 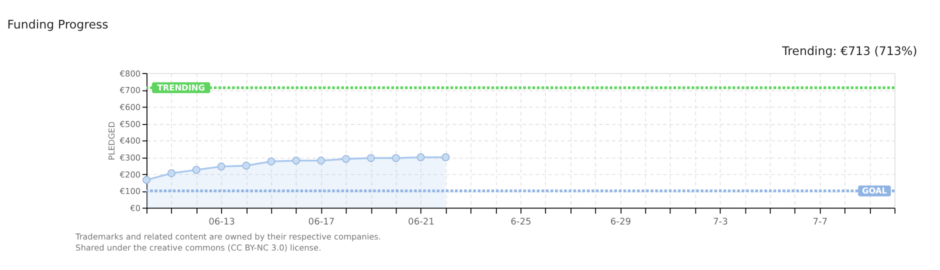 What do you see at coordinates (130, 191) in the screenshot?
I see `y-tick-label: €100` at bounding box center [130, 191].